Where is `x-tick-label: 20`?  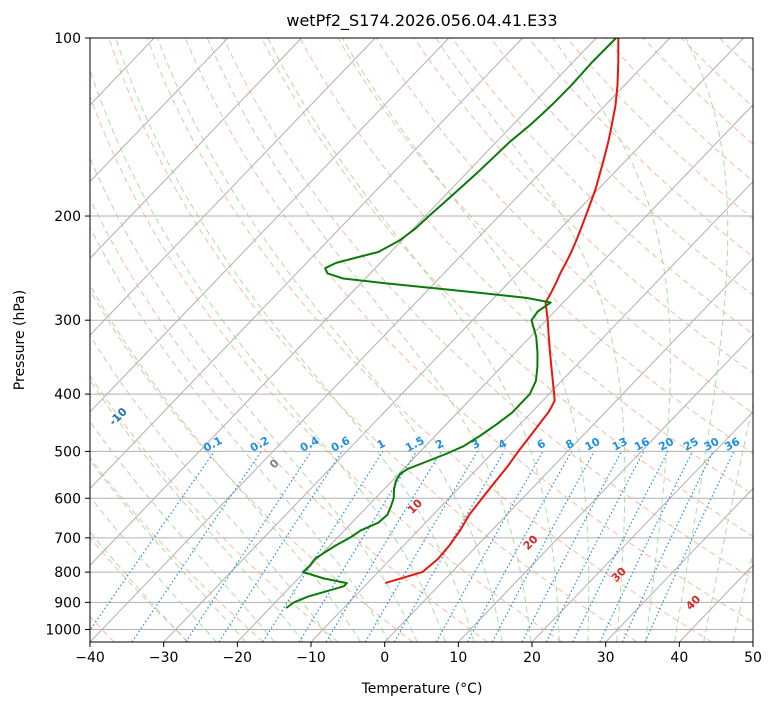 x-tick-label: 20 is located at coordinates (532, 658).